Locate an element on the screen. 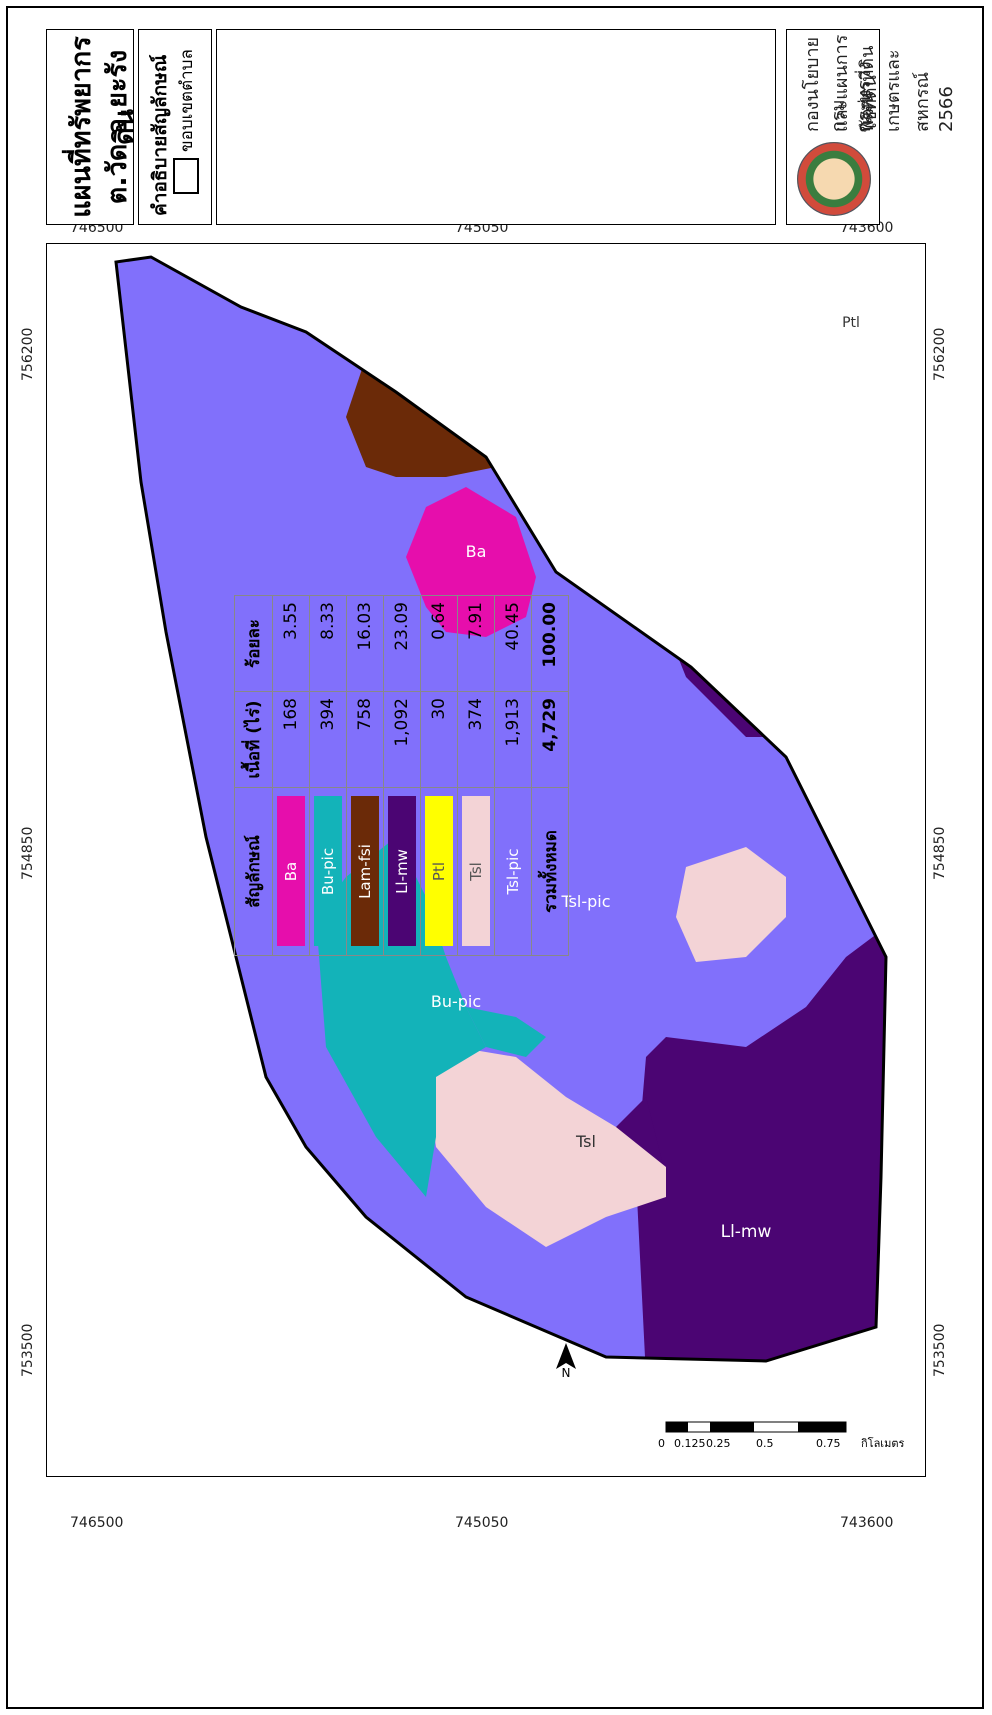 The width and height of the screenshot is (992, 1715). header-area: เนื้อที่ (ไร่) is located at coordinates (253, 739).